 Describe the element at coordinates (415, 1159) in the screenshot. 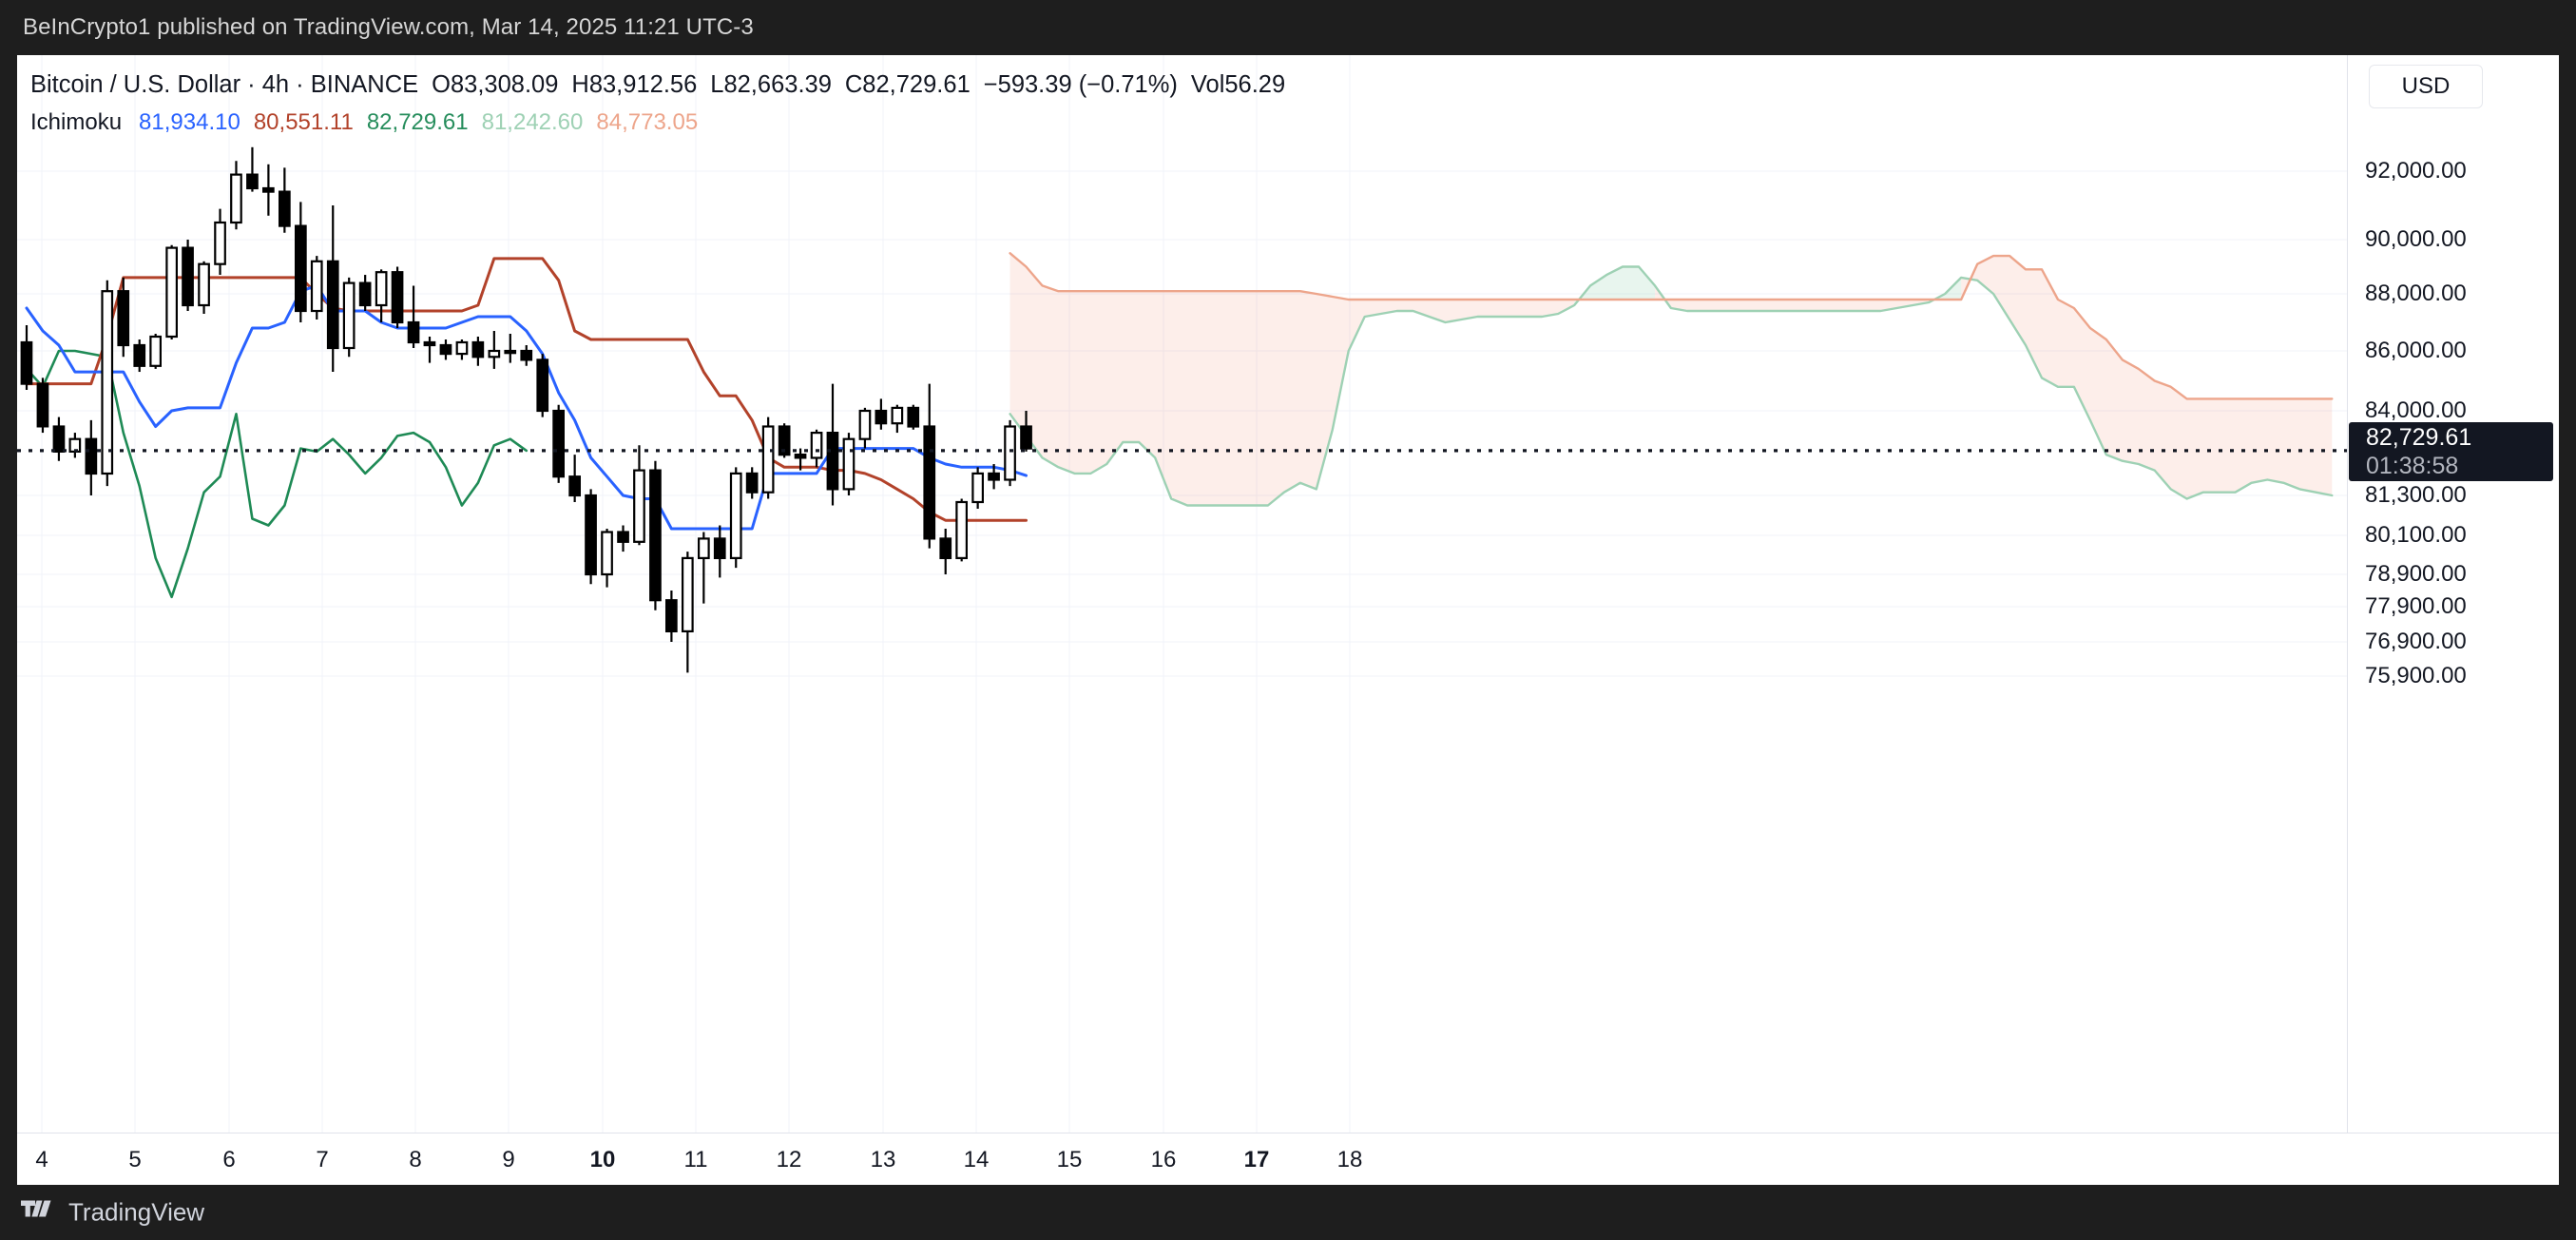

I see `time-axis-label-4: 8` at that location.